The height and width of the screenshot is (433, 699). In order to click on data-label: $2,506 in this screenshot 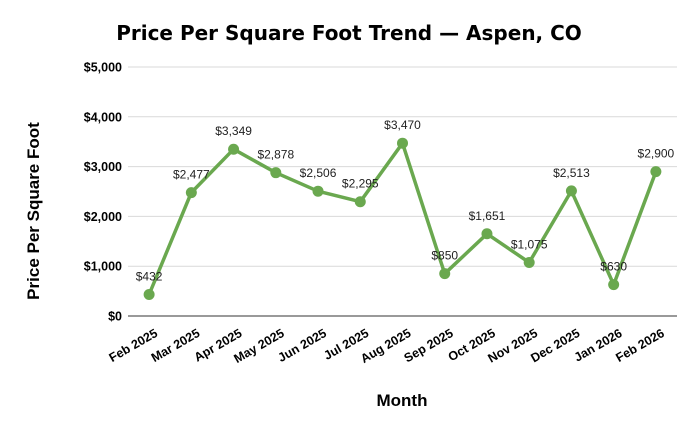, I will do `click(318, 173)`.